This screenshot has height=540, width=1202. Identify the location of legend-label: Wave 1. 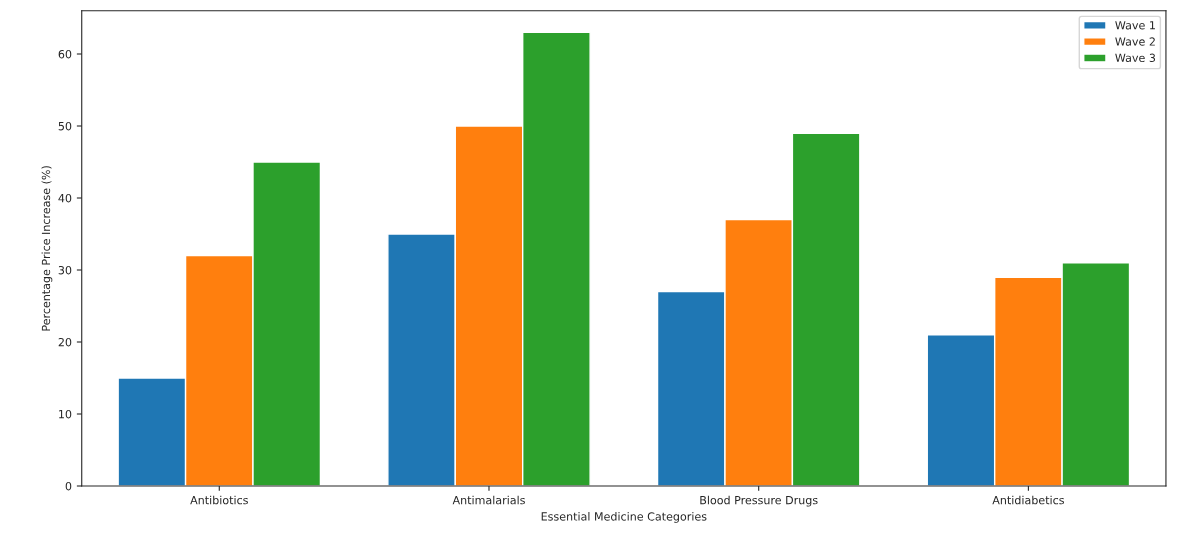
(1135, 25).